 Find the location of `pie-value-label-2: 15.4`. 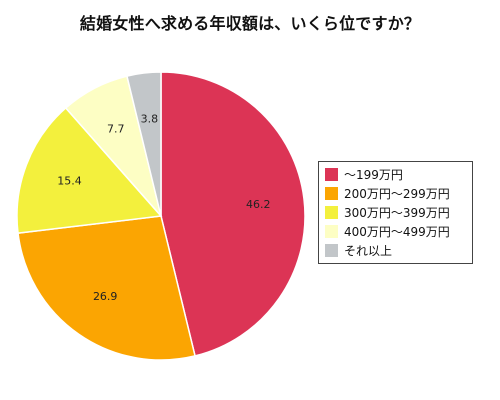

pie-value-label-2: 15.4 is located at coordinates (69, 181).